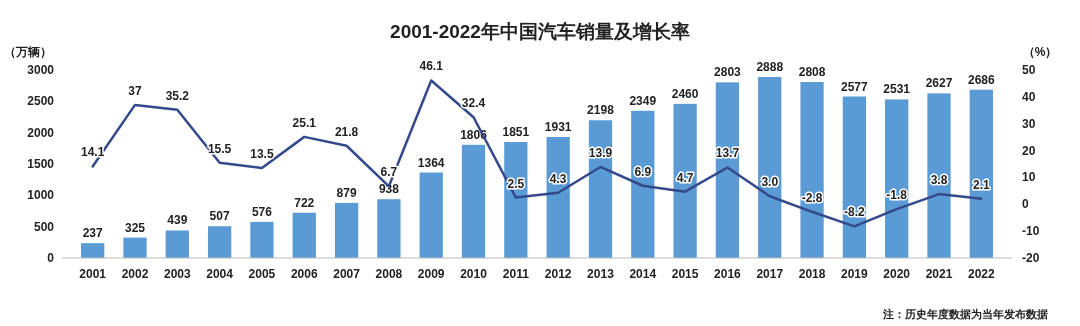  Describe the element at coordinates (558, 126) in the screenshot. I see `data-label: 1931` at that location.